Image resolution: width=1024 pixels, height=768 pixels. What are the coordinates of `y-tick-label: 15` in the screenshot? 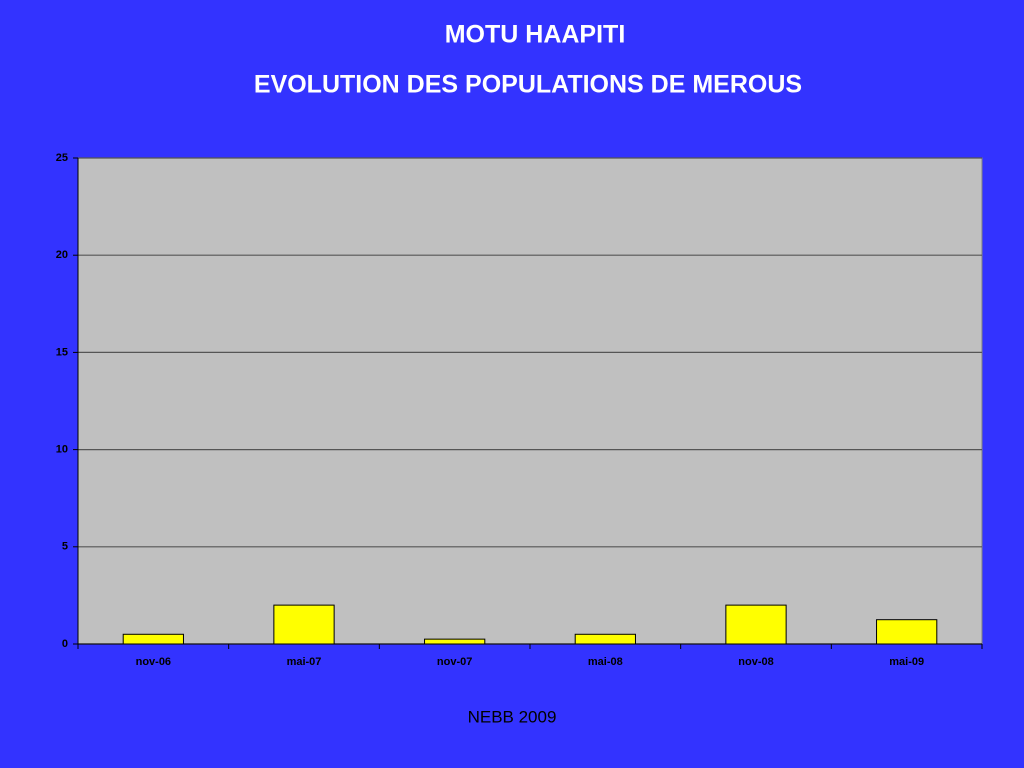 It's located at (62, 352).